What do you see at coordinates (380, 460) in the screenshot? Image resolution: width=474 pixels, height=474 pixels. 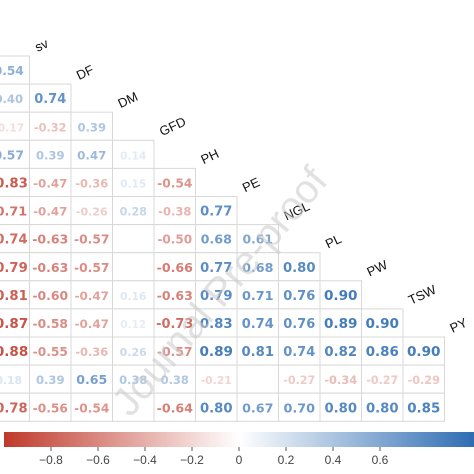 I see `colorbar-tick-label: 0.6` at bounding box center [380, 460].